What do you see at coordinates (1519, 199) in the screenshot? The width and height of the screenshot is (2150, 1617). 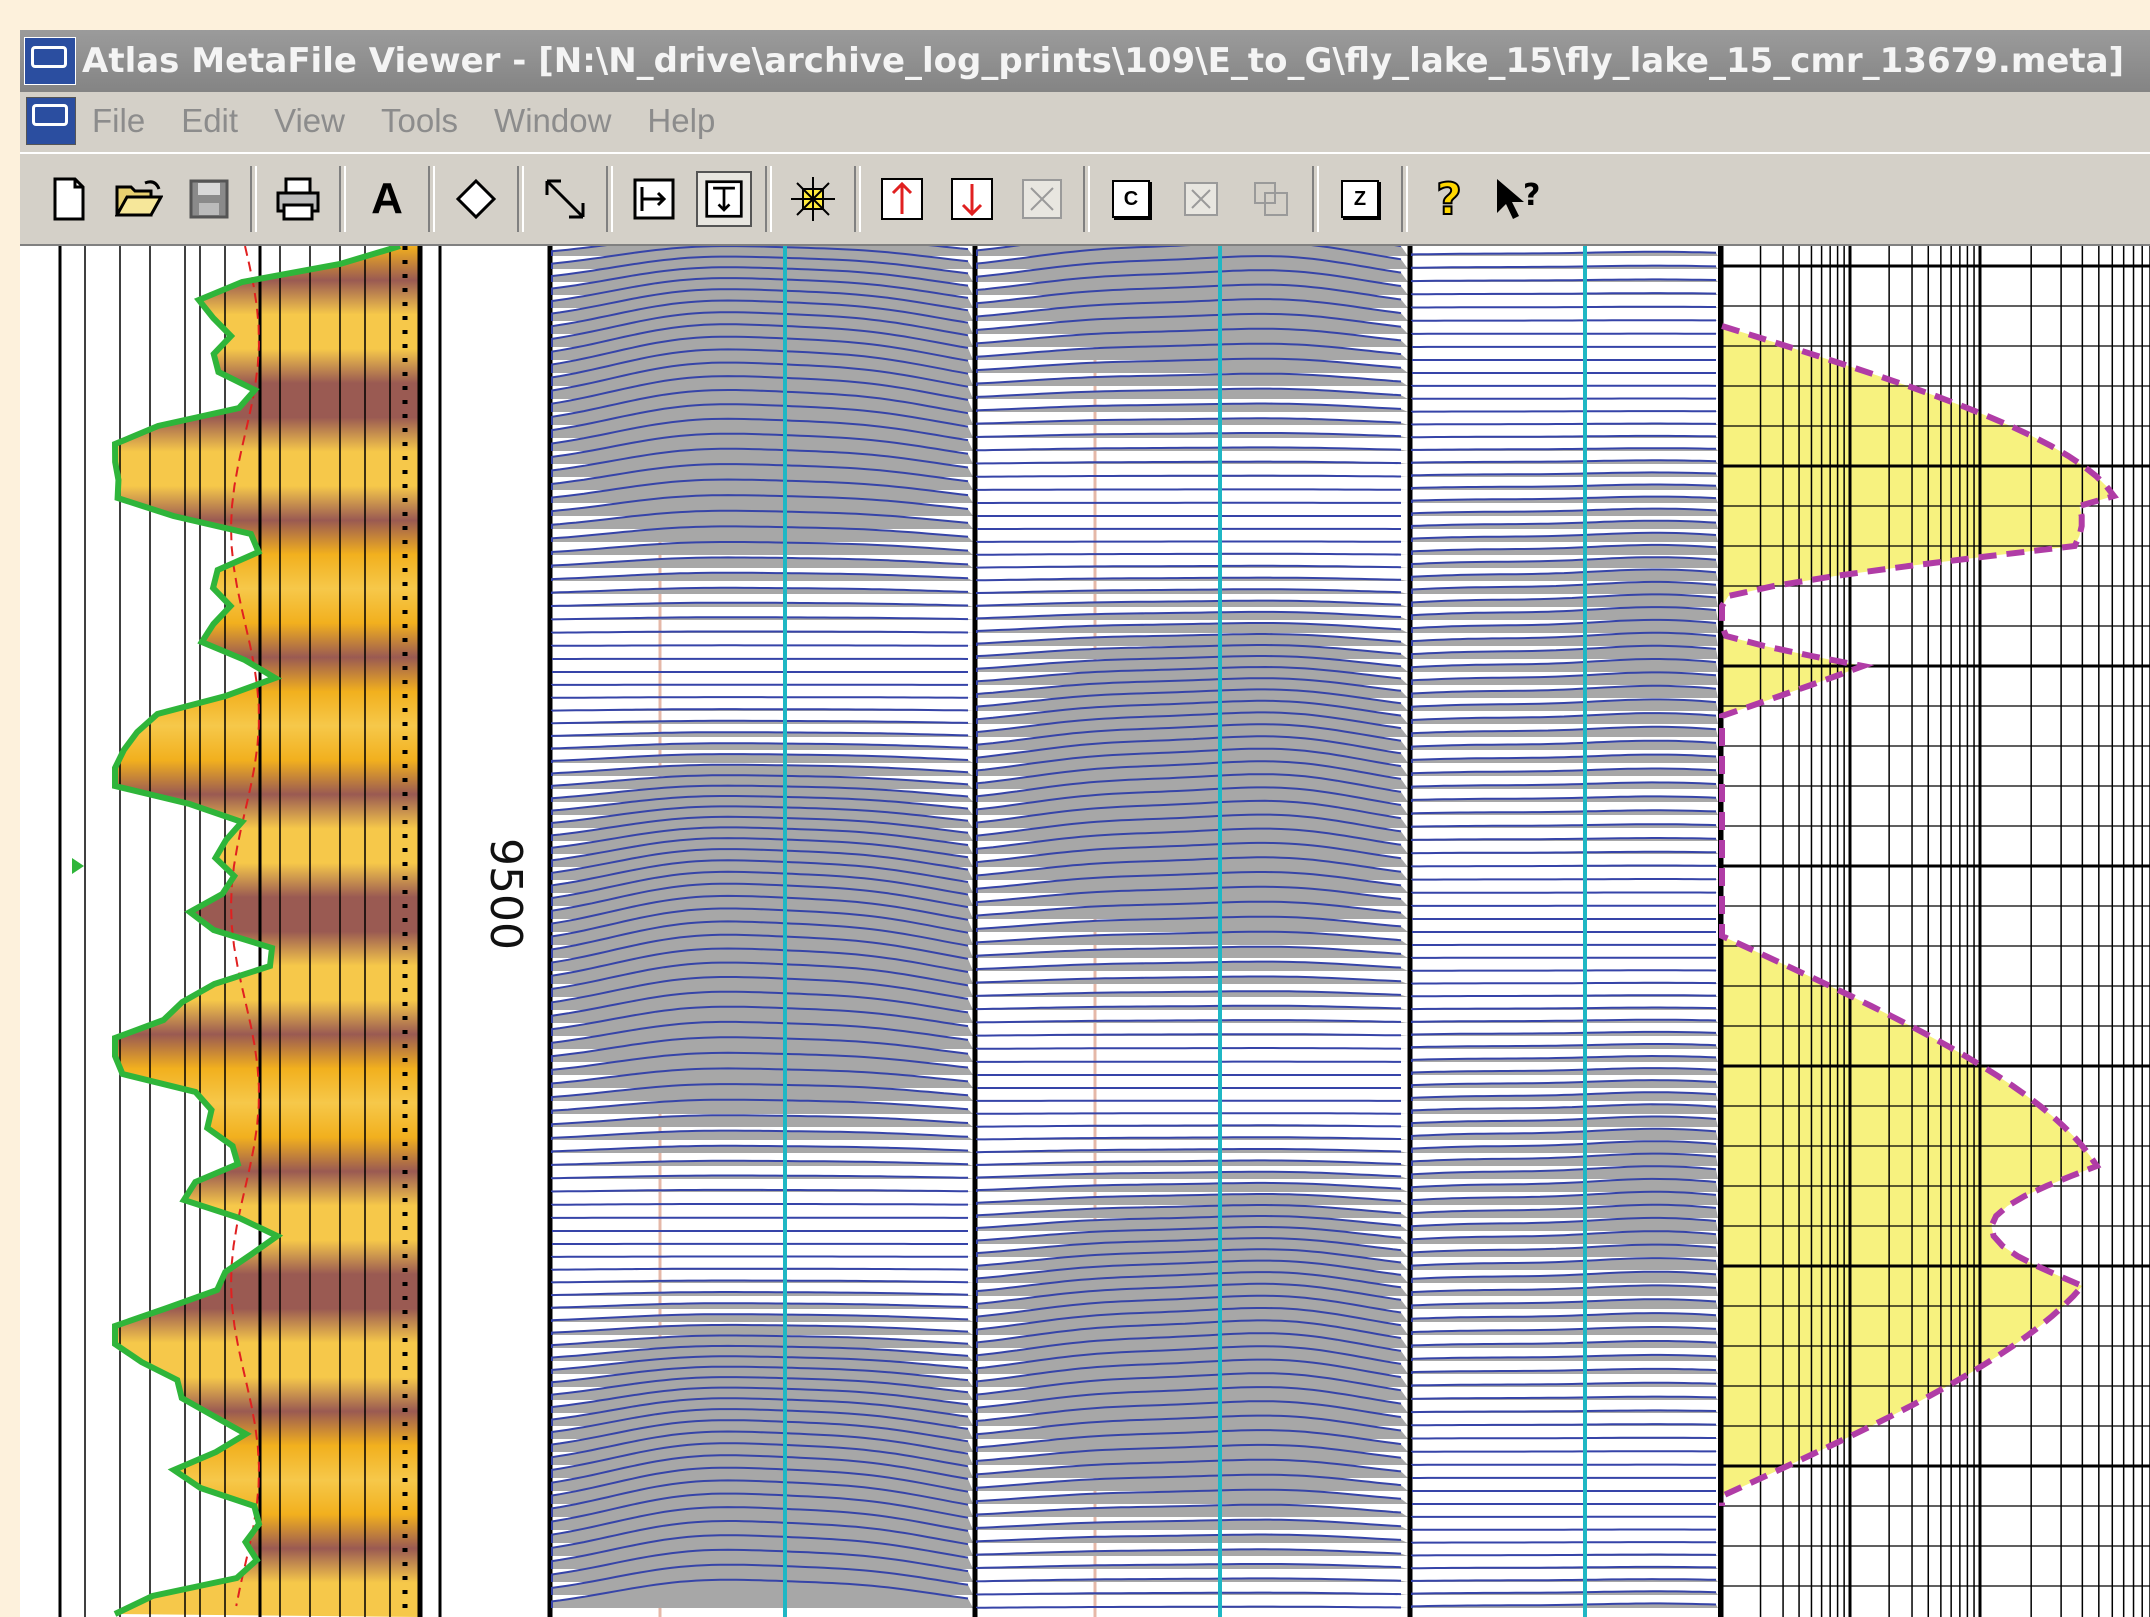 I see `context-help-icon: ?` at bounding box center [1519, 199].